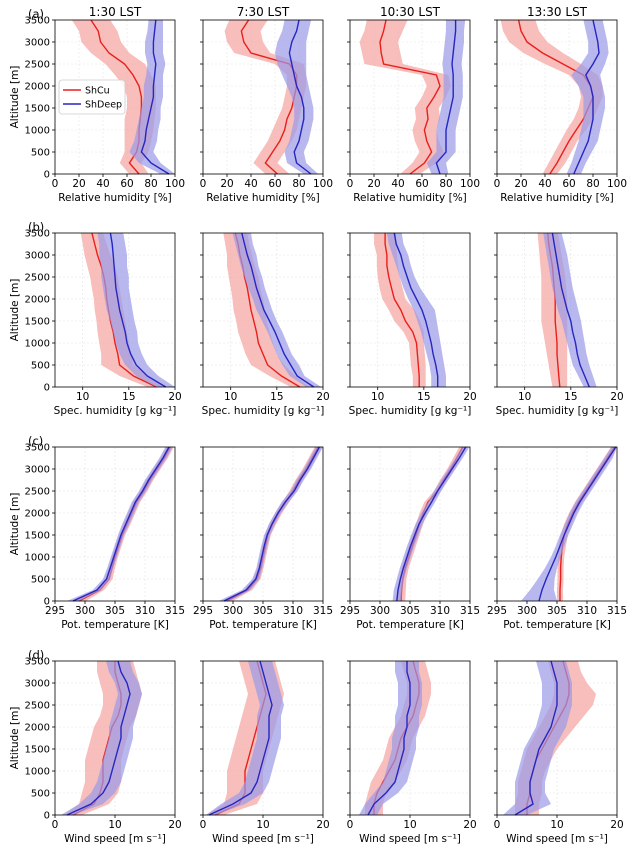  I want to click on x-tick-label: 300, so click(527, 611).